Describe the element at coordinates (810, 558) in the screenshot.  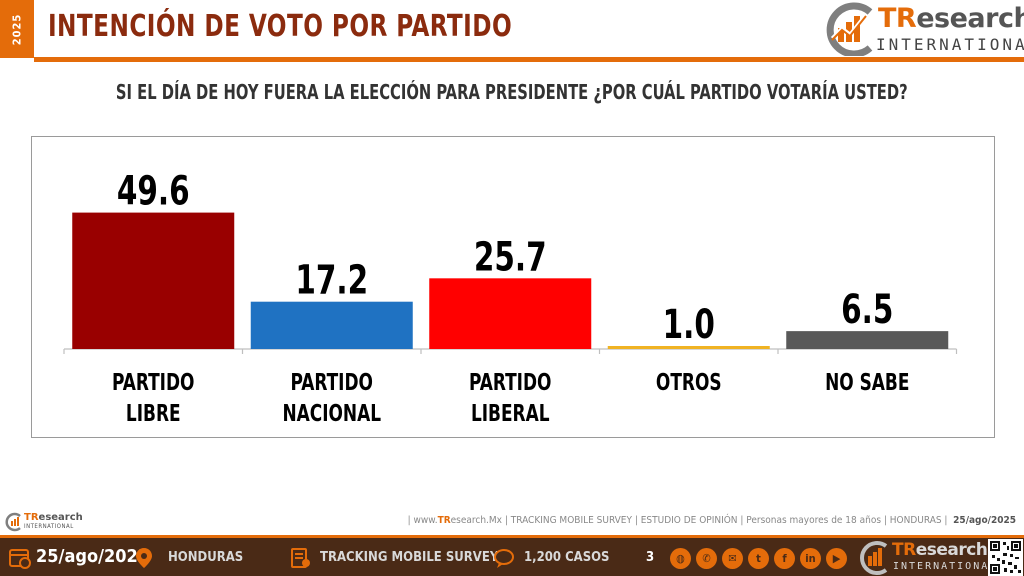
I see `linkedin-icon: in` at that location.